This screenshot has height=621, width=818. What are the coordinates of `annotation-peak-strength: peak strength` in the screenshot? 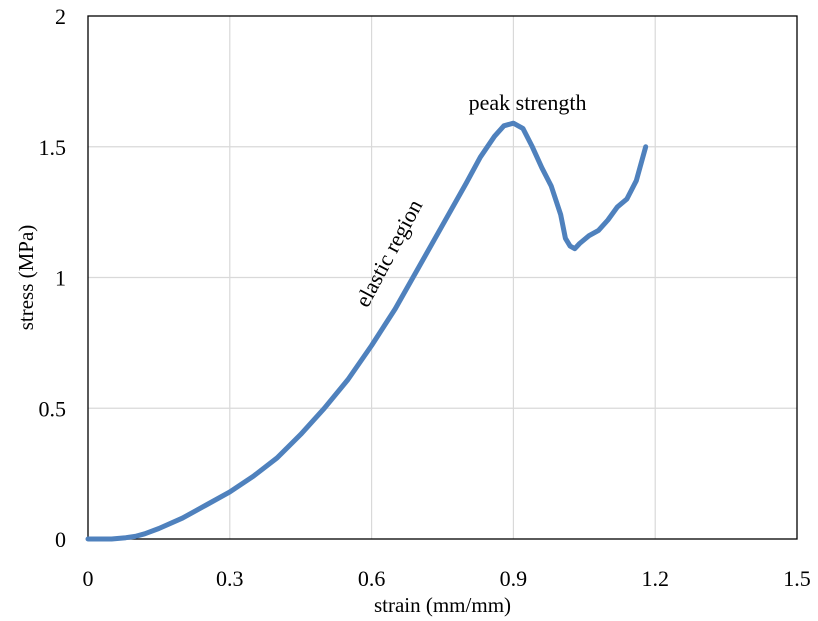 It's located at (528, 102).